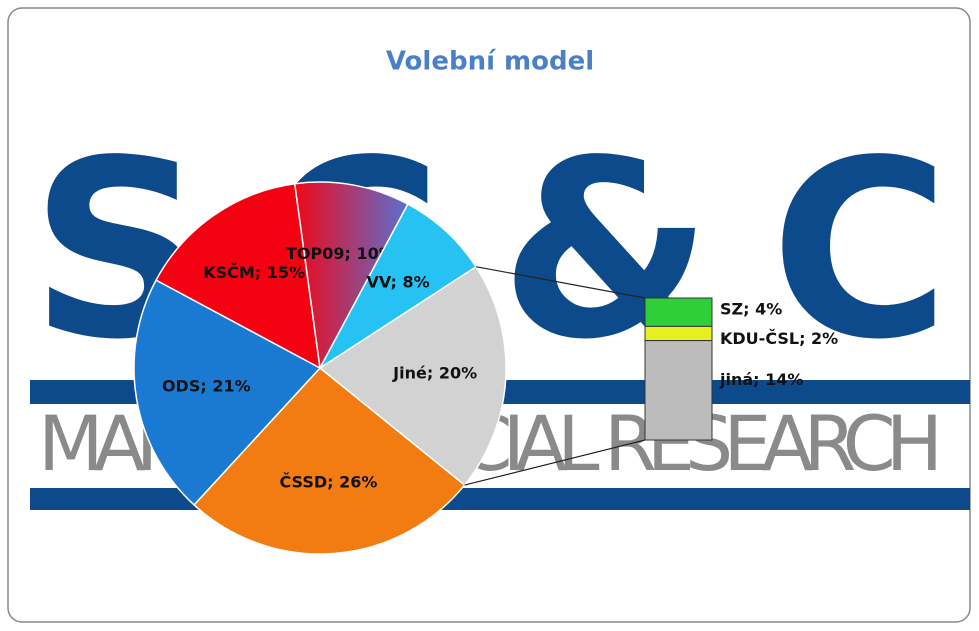  What do you see at coordinates (500, 499) in the screenshot?
I see `logo-stripe` at bounding box center [500, 499].